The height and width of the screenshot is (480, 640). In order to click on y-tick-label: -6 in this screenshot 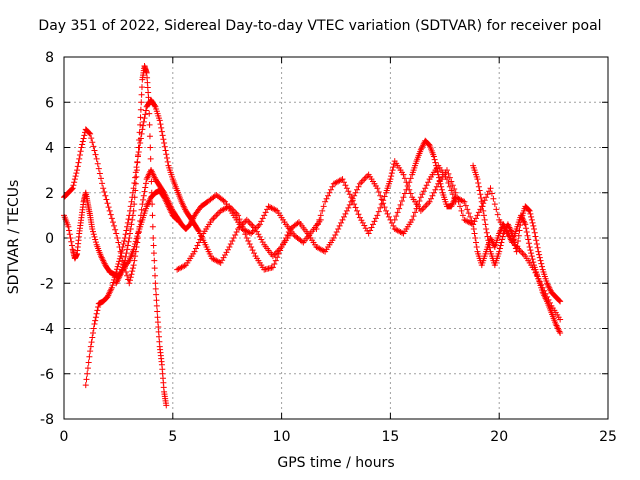, I will do `click(47, 375)`.